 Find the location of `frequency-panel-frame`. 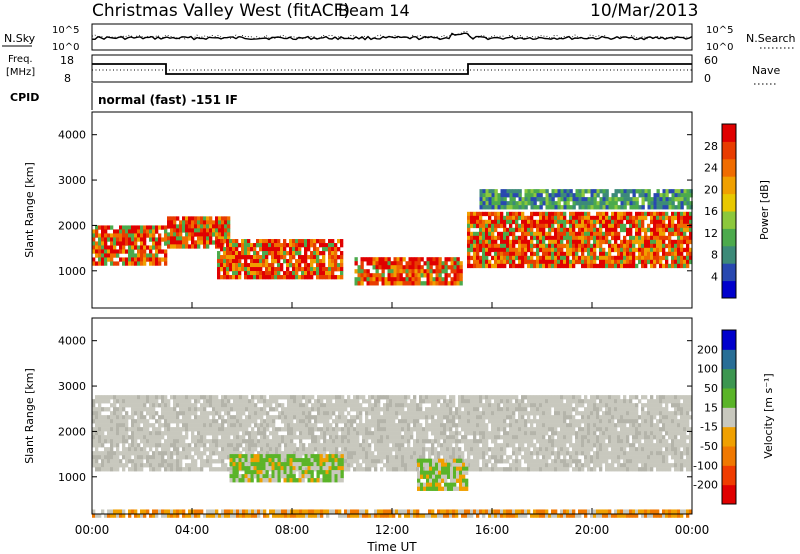

frequency-panel-frame is located at coordinates (392, 68).